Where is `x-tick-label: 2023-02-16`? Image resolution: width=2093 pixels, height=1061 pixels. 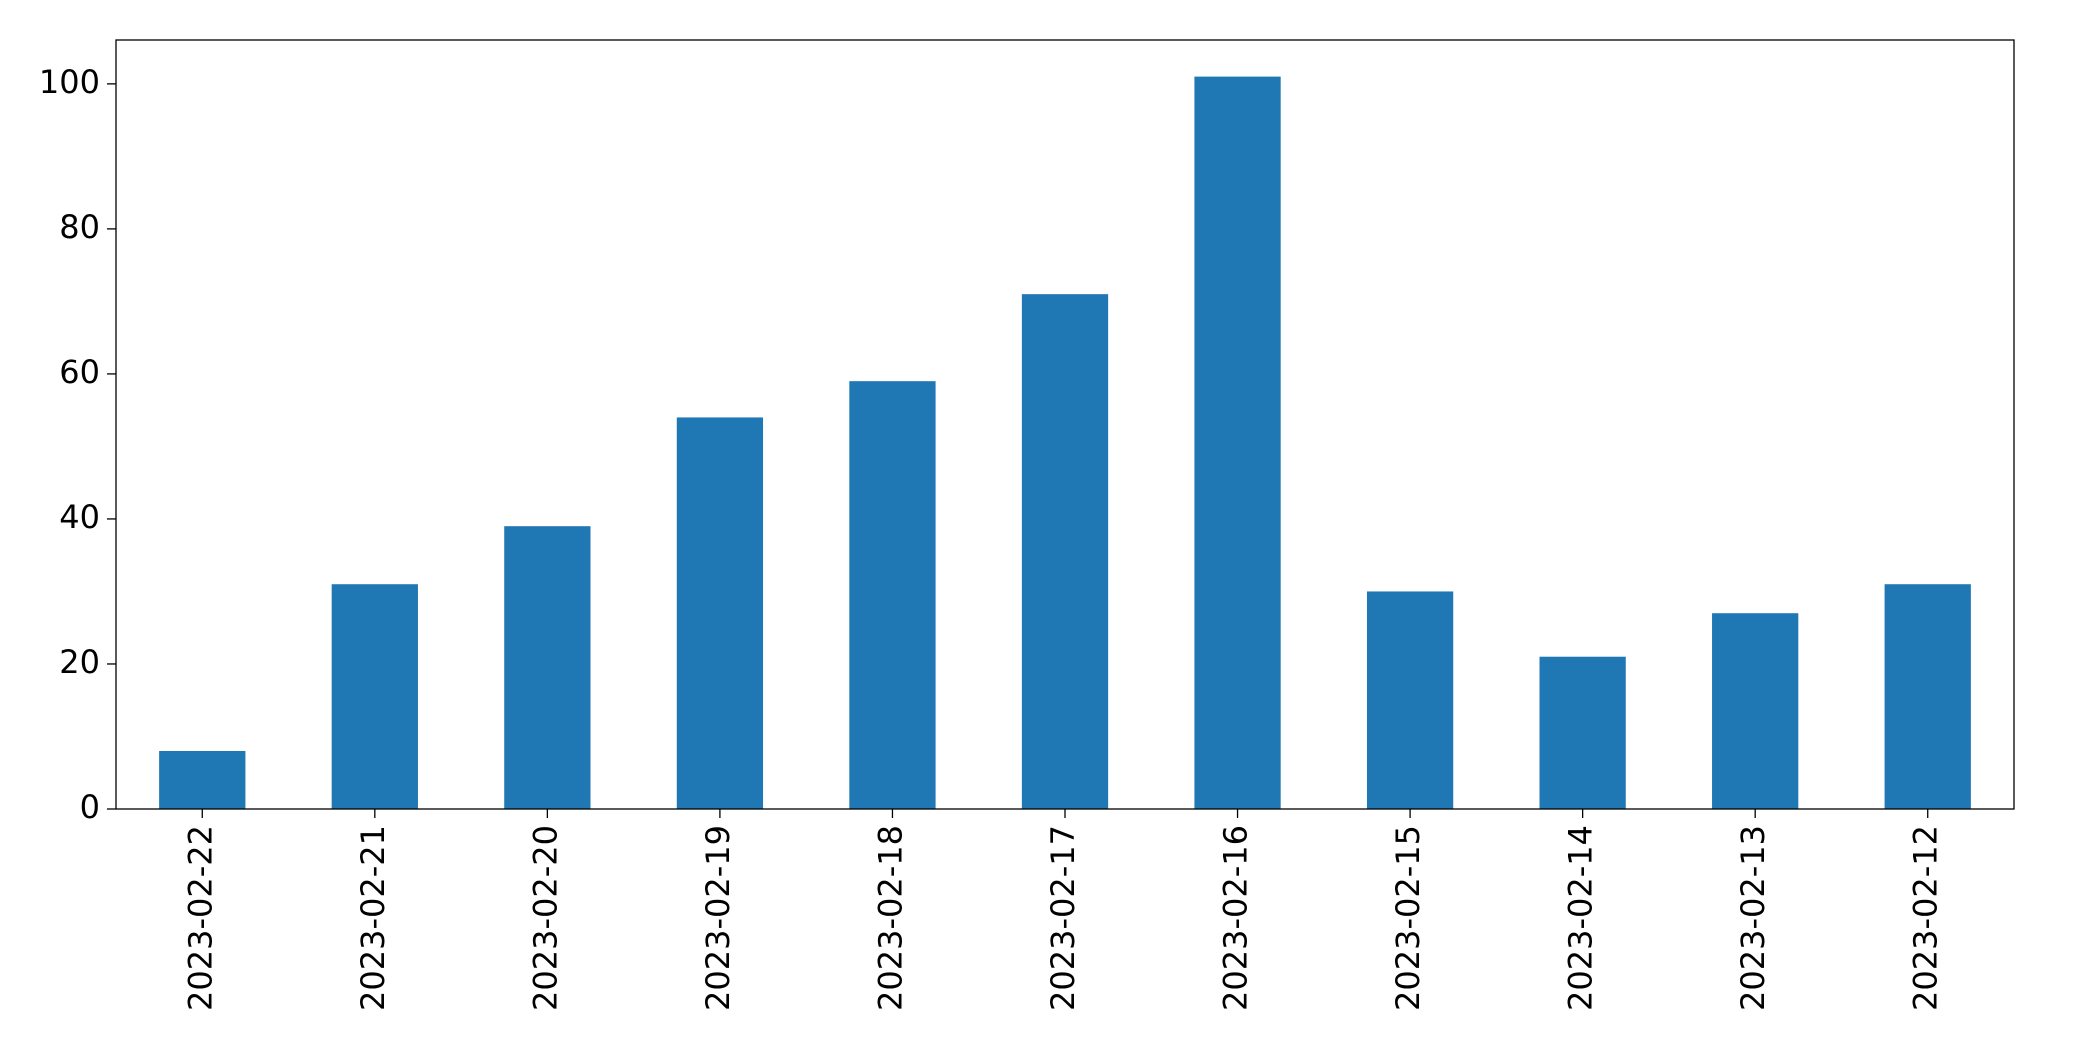 x-tick-label: 2023-02-16 is located at coordinates (1236, 918).